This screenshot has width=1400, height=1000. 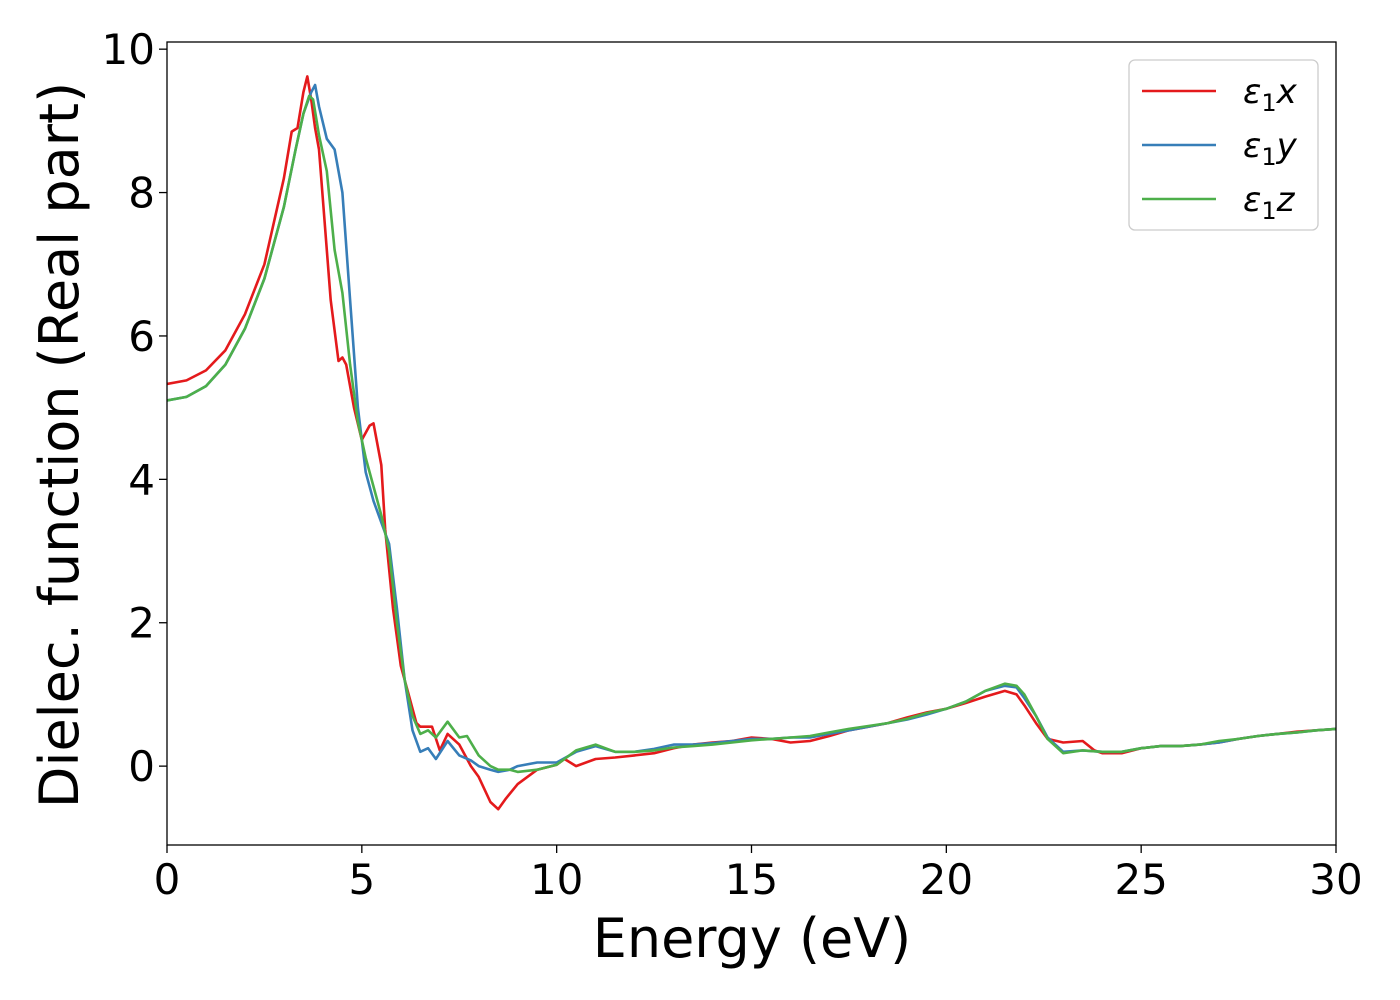 I want to click on legend-label-y: ε1y, so click(x=1270, y=148).